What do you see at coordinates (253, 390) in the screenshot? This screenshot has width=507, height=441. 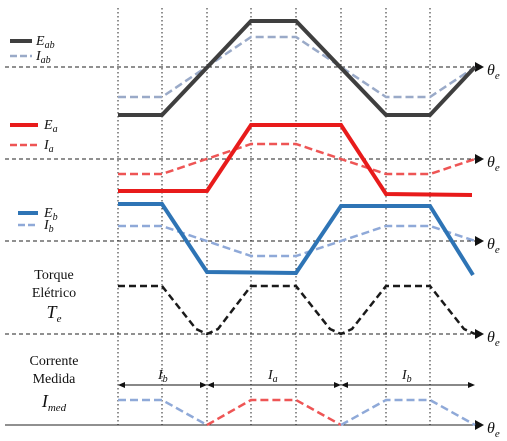 I see `panel-current: Corrente Medida Imed Ib Ia Ib` at bounding box center [253, 390].